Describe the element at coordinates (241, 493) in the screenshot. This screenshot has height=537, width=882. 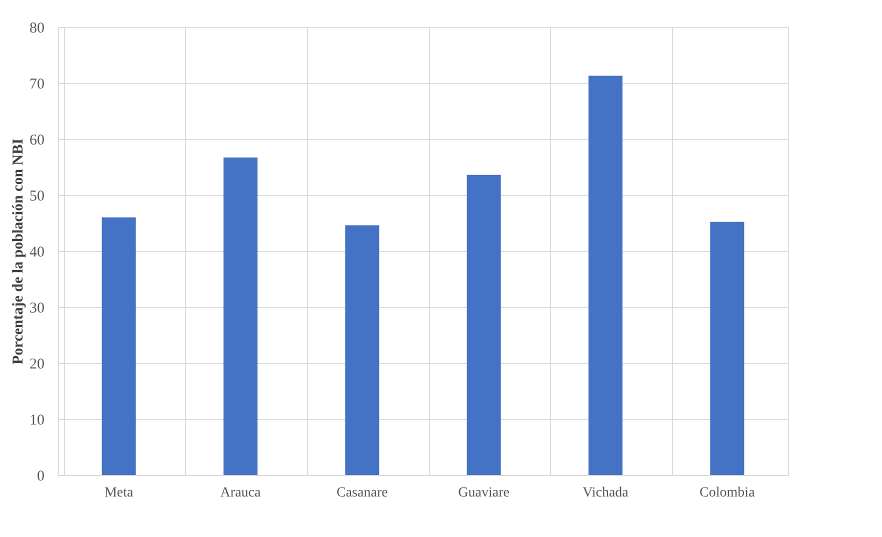
I see `x-tick-label: Arauca` at that location.